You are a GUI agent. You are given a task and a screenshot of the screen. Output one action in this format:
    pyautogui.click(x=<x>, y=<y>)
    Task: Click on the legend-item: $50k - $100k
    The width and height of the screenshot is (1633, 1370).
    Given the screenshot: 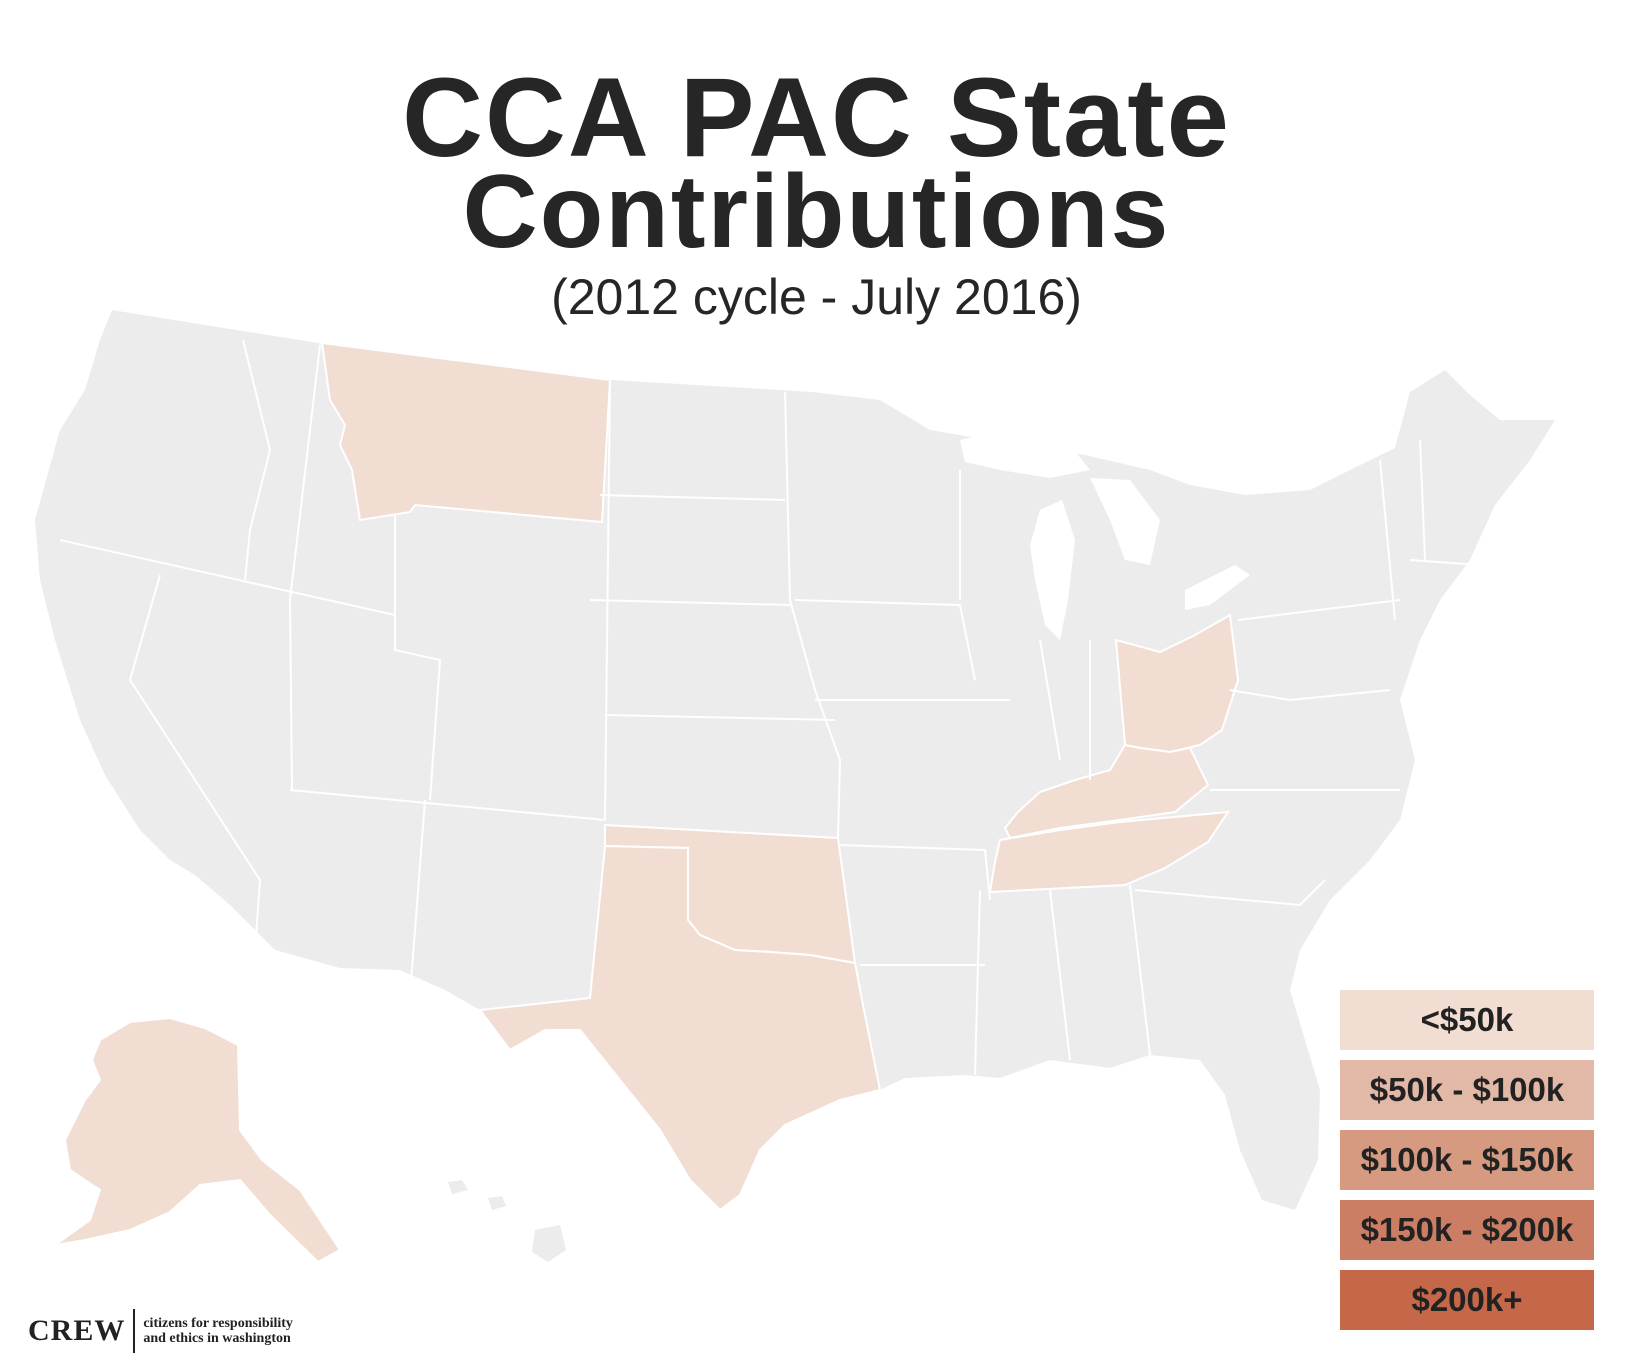 What is the action you would take?
    pyautogui.click(x=1467, y=1090)
    